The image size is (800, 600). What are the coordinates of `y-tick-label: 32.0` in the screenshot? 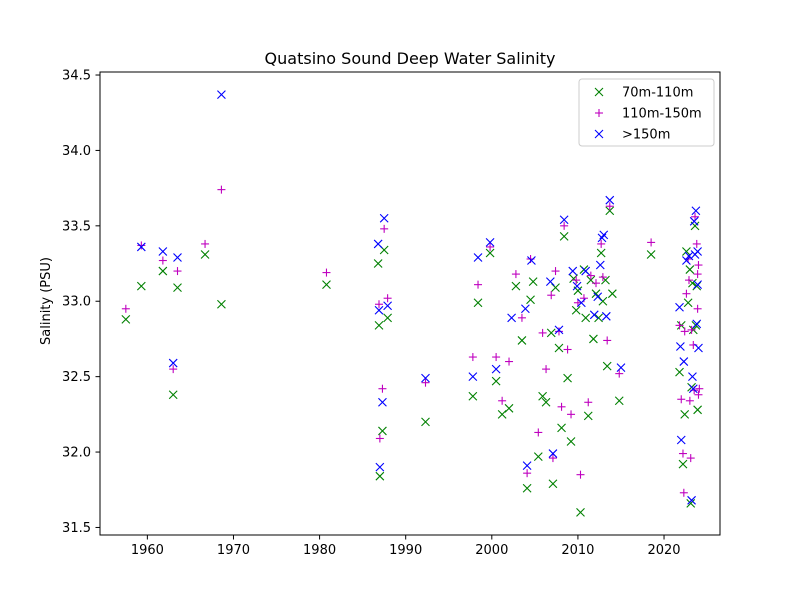 It's located at (76, 453).